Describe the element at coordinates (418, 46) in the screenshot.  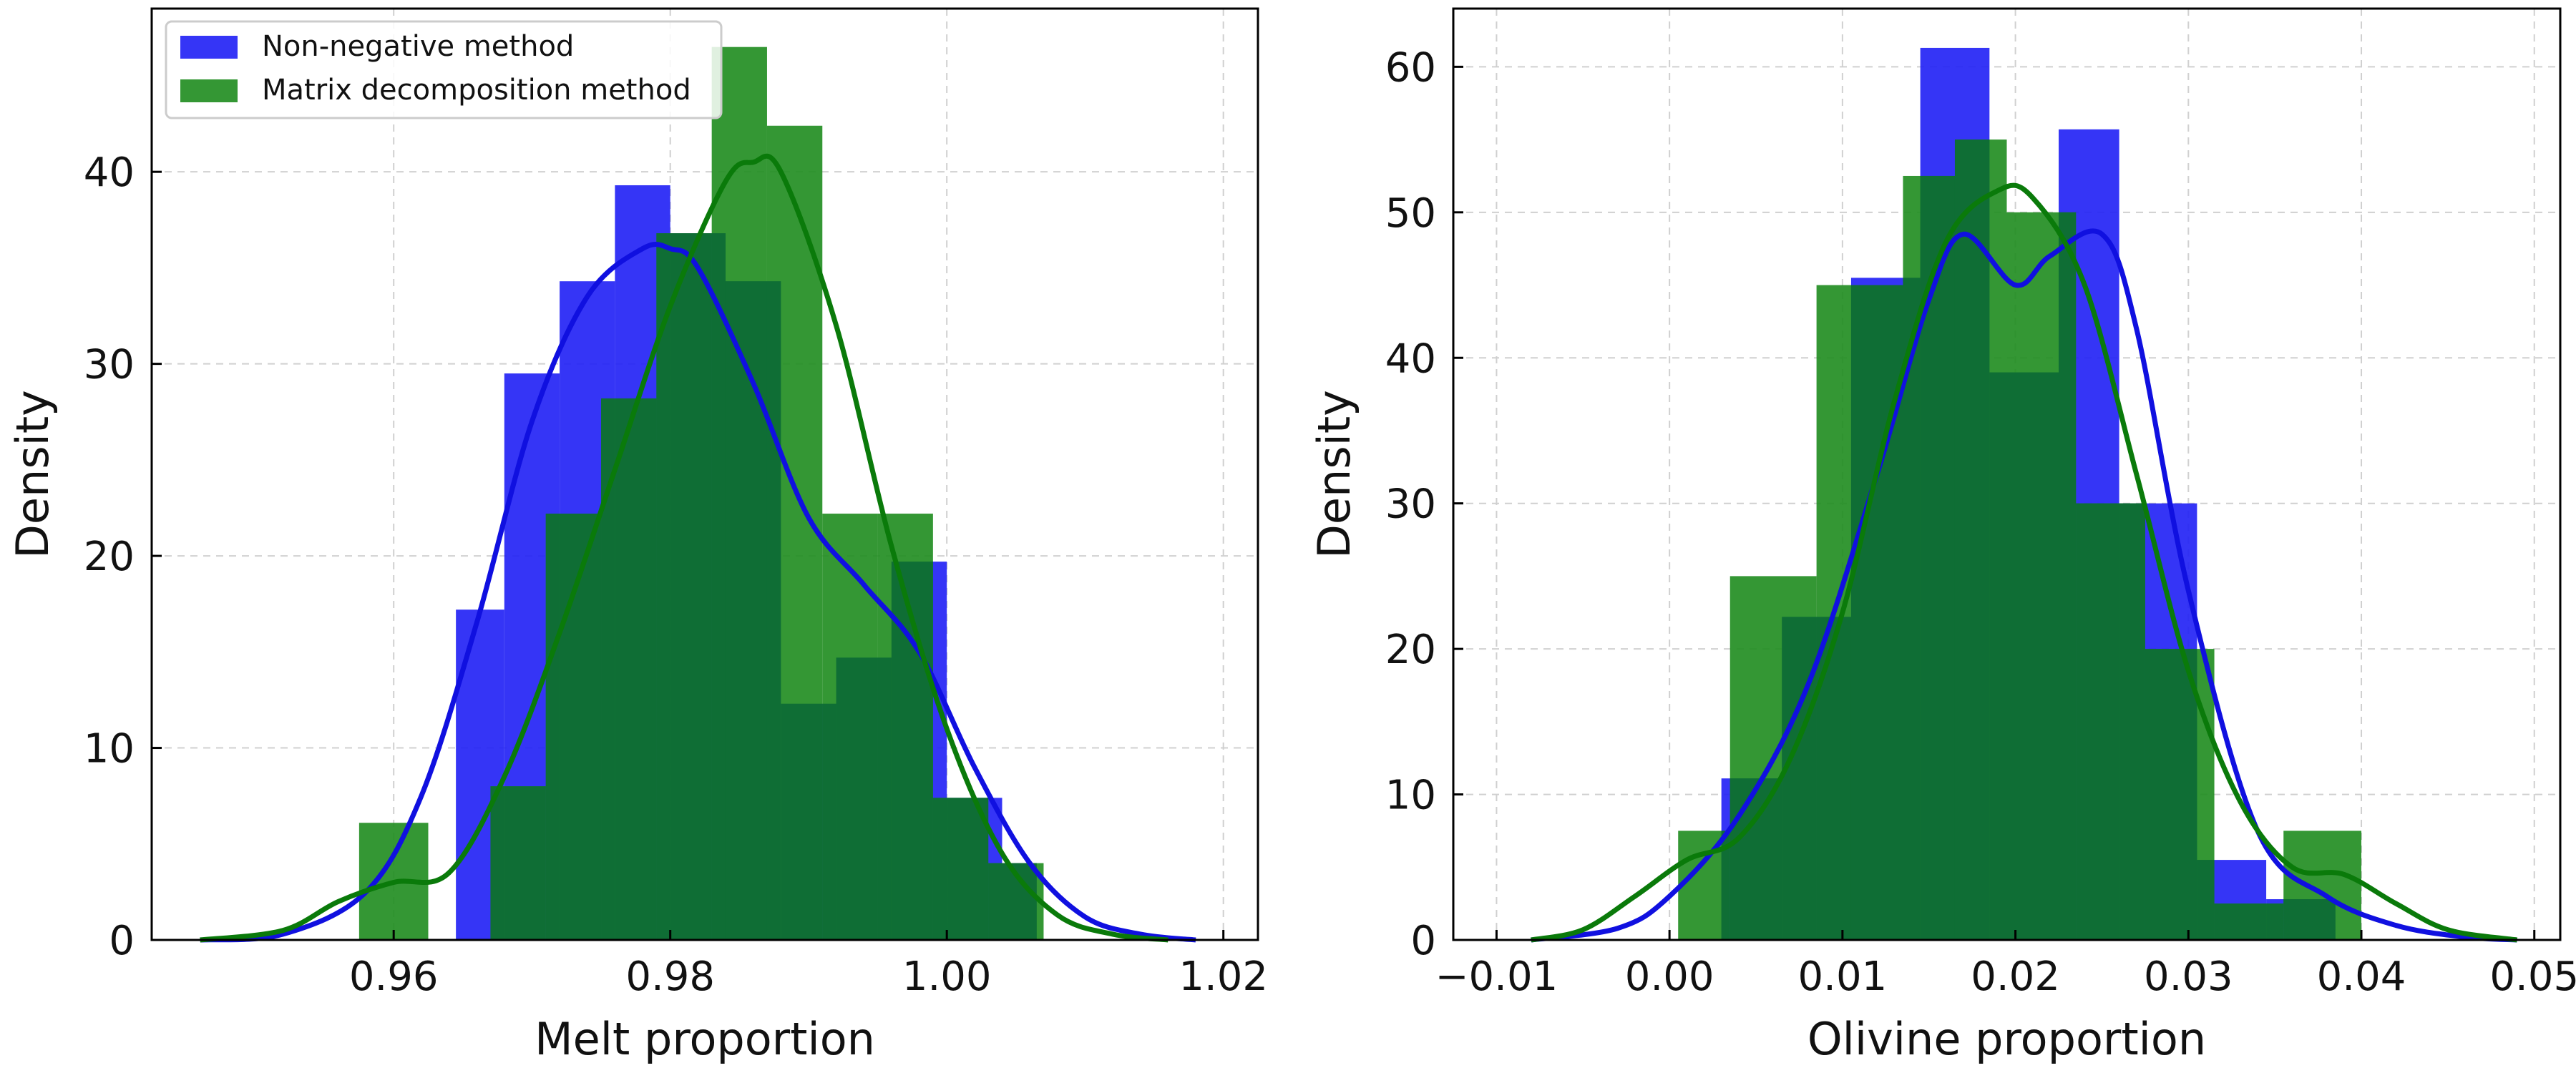
I see `legend-label-non-negative: Non-negative method` at that location.